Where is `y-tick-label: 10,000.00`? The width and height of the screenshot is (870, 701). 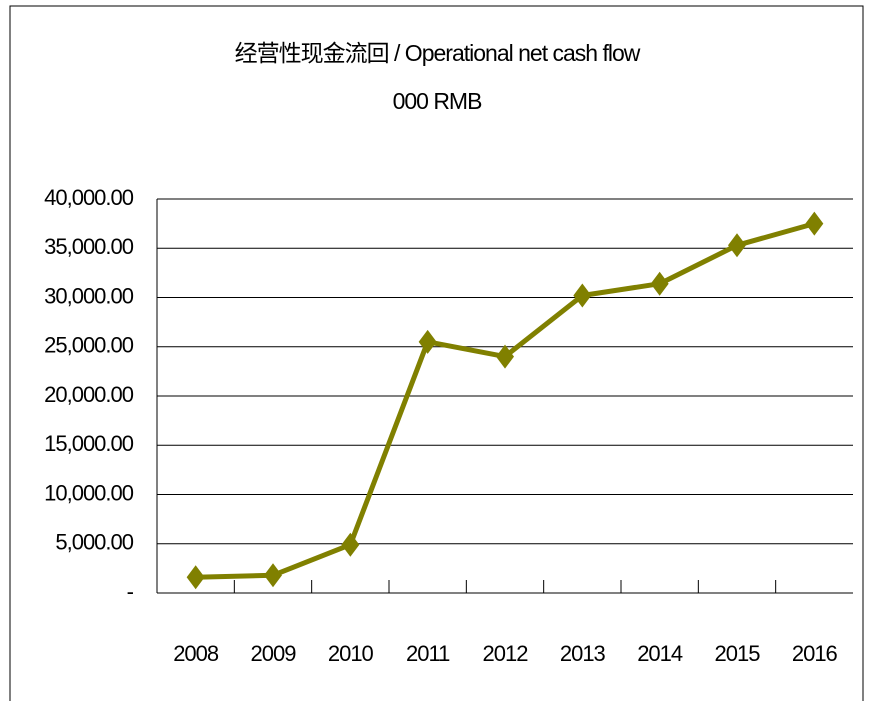
y-tick-label: 10,000.00 is located at coordinates (89, 492).